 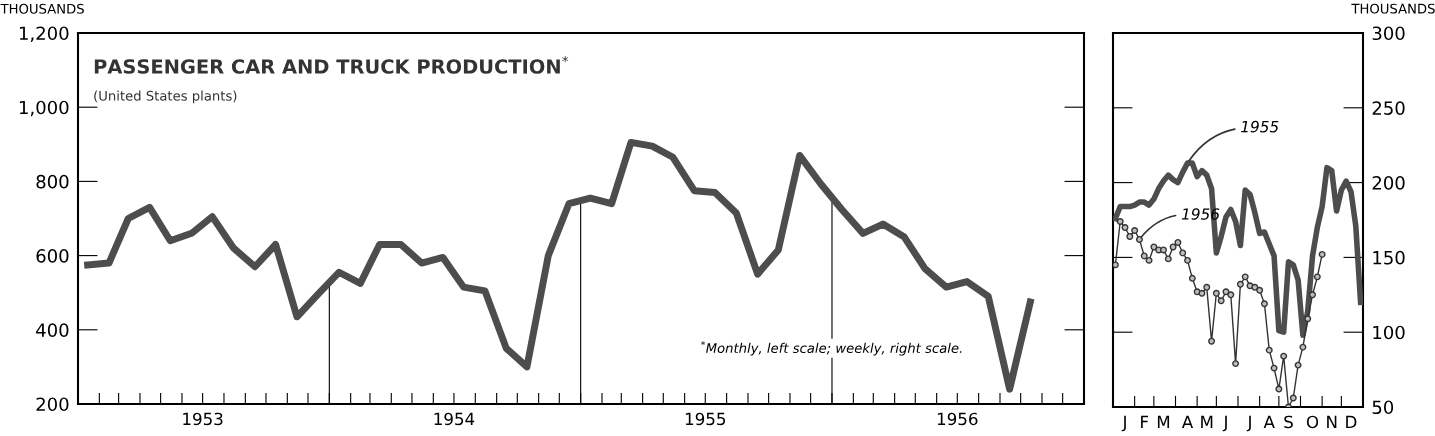 I want to click on x-tick-label: 1954, so click(x=454, y=419).